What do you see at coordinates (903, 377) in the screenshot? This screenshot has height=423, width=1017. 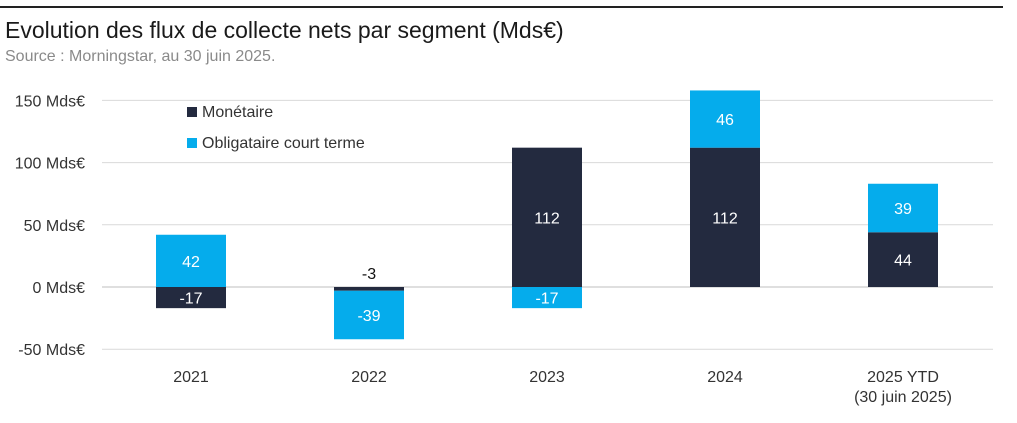 I see `x-tick-label: 2025 YTD` at bounding box center [903, 377].